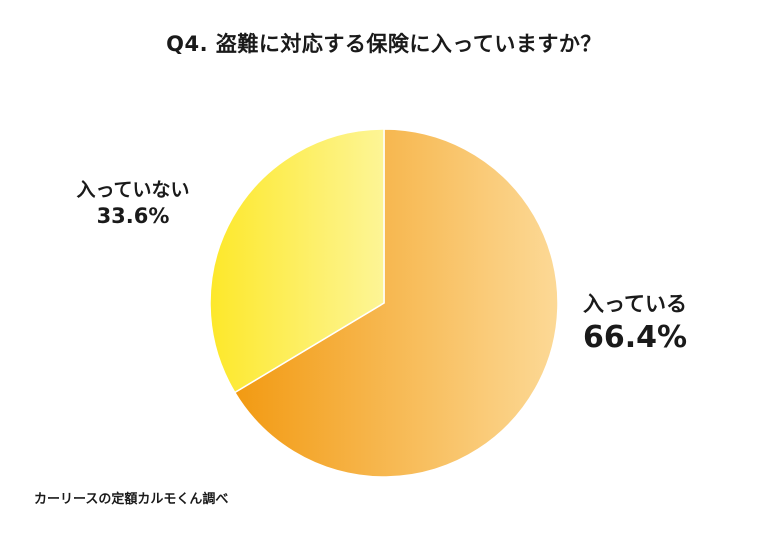  What do you see at coordinates (635, 304) in the screenshot?
I see `slice-label-name: 入っている` at bounding box center [635, 304].